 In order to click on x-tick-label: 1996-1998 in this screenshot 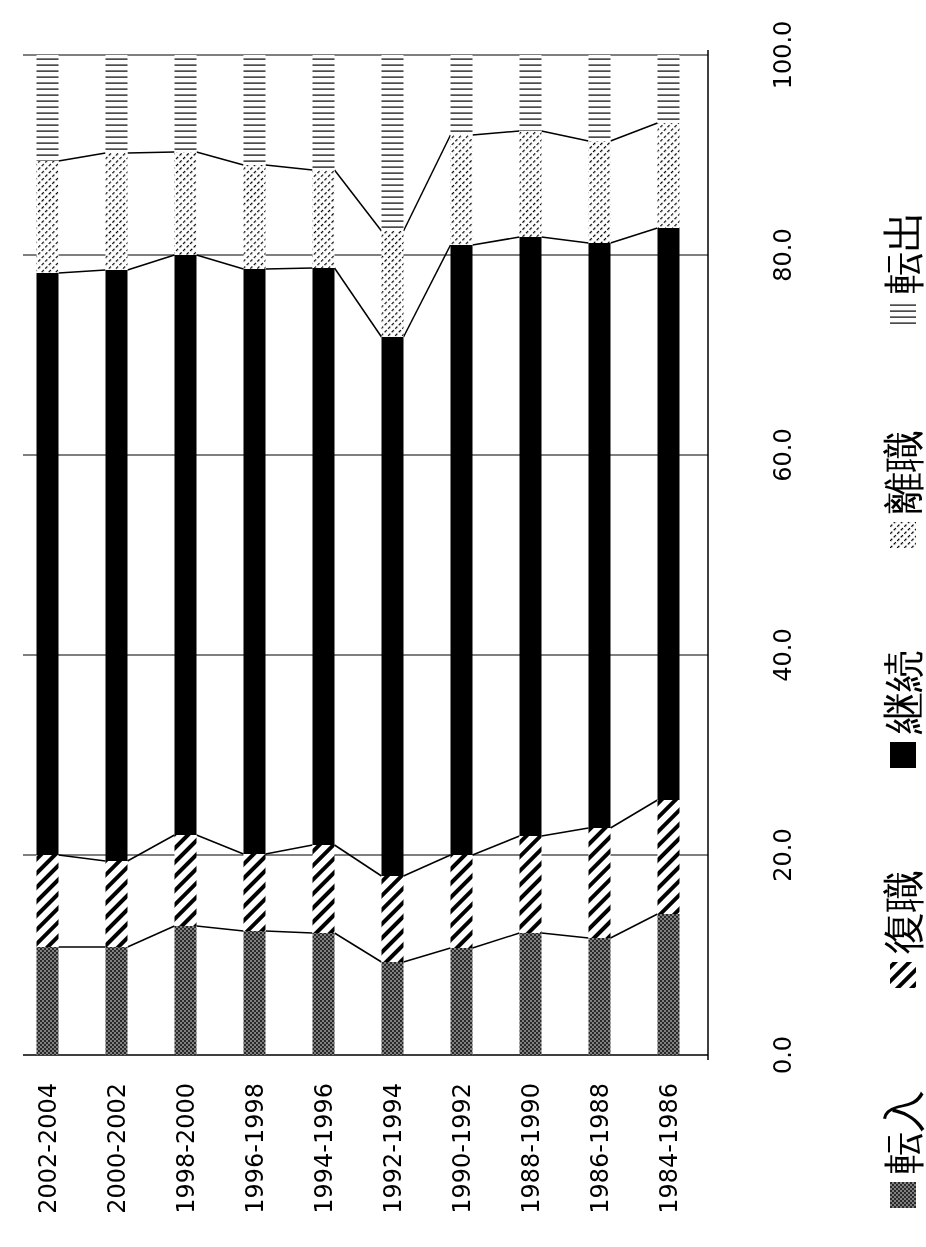, I will do `click(254, 1148)`.